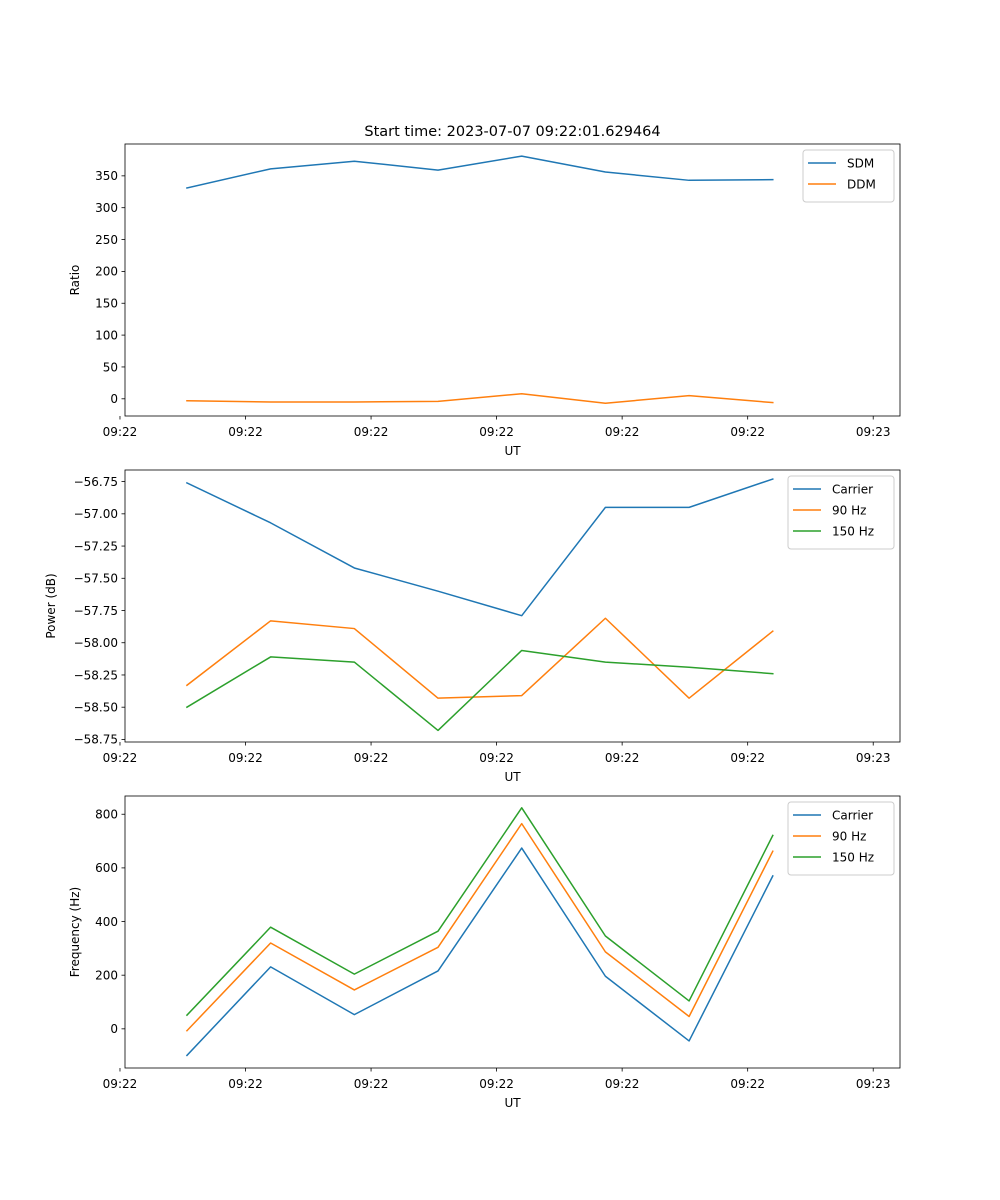 Image resolution: width=1000 pixels, height=1200 pixels. Describe the element at coordinates (96, 740) in the screenshot. I see `power-y-tick-label: −58.75` at that location.